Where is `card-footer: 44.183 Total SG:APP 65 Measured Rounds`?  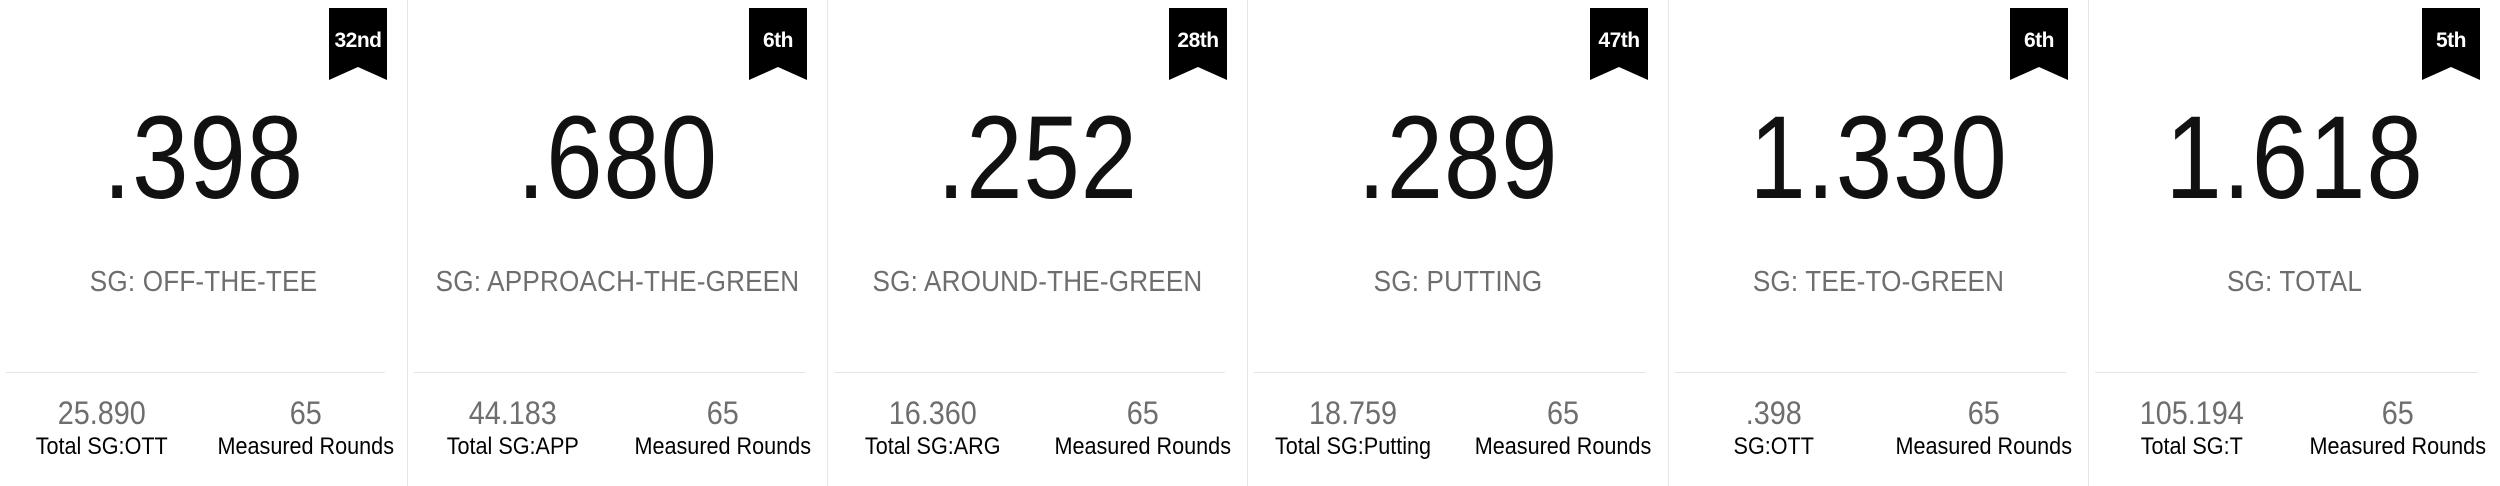
card-footer: 44.183 Total SG:APP 65 Measured Rounds is located at coordinates (617, 428).